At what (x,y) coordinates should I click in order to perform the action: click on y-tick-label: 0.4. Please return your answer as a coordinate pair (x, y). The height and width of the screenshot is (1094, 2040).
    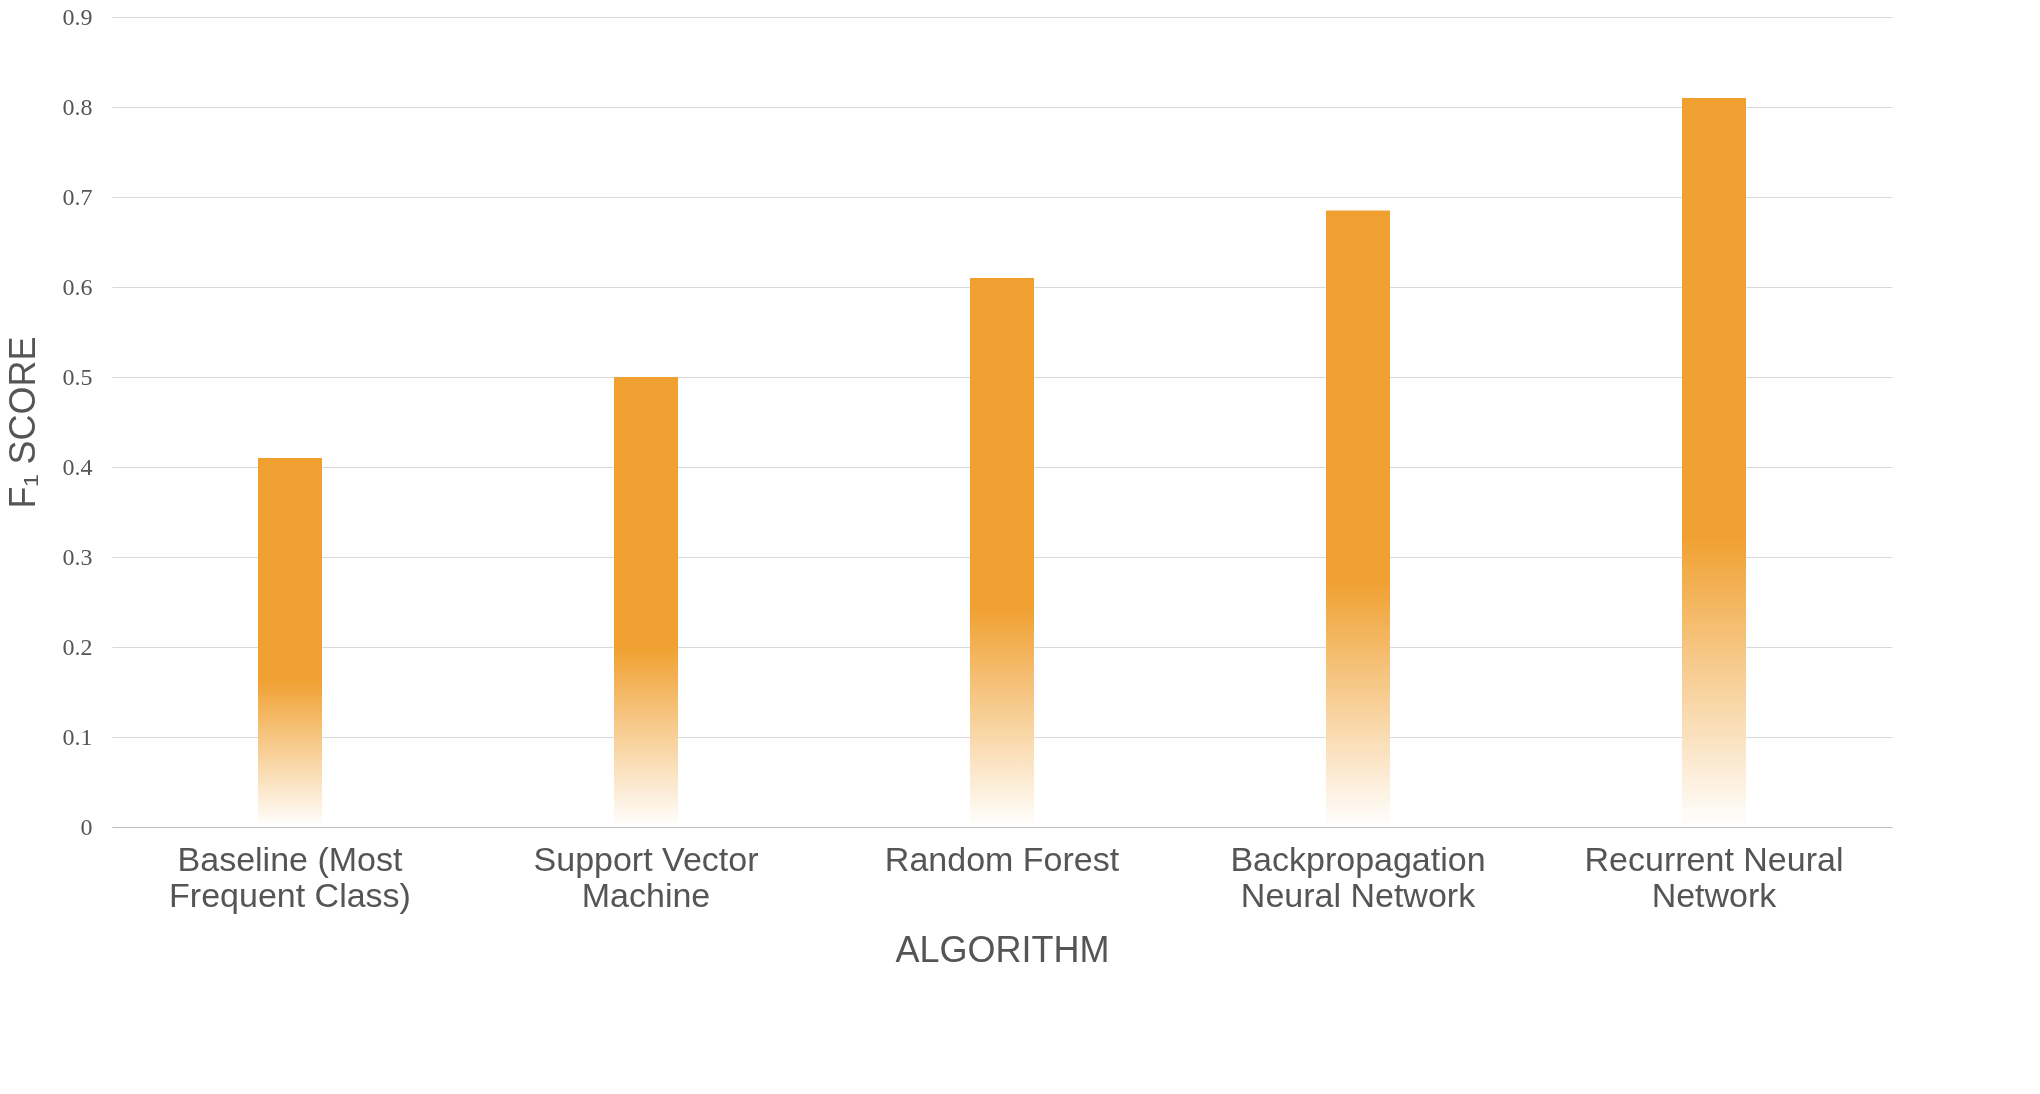
    Looking at the image, I should click on (77, 466).